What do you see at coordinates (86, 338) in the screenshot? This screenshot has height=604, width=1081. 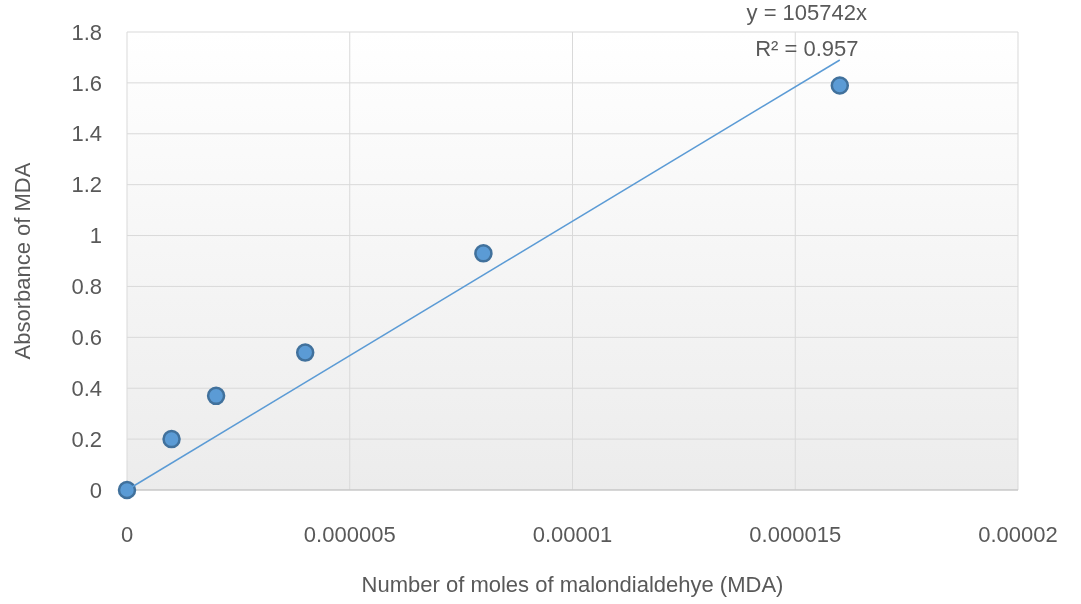 I see `y-tick-label: 0.6` at bounding box center [86, 338].